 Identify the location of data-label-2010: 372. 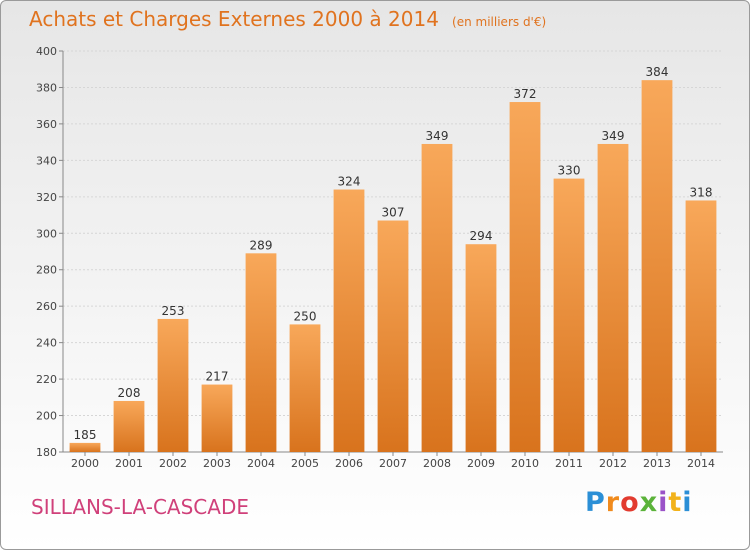
(525, 94).